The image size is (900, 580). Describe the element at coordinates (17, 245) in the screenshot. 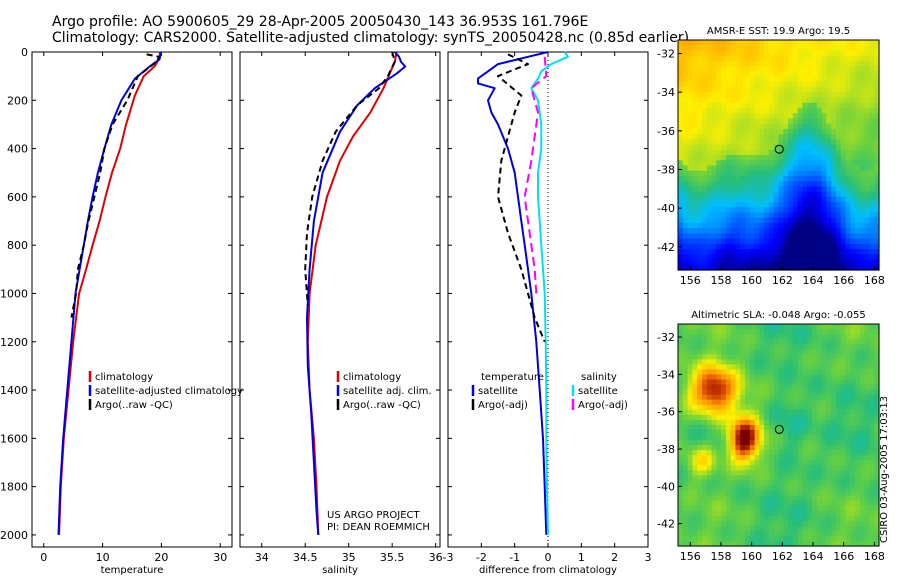

I see `temperature-ytick-label: 800` at that location.